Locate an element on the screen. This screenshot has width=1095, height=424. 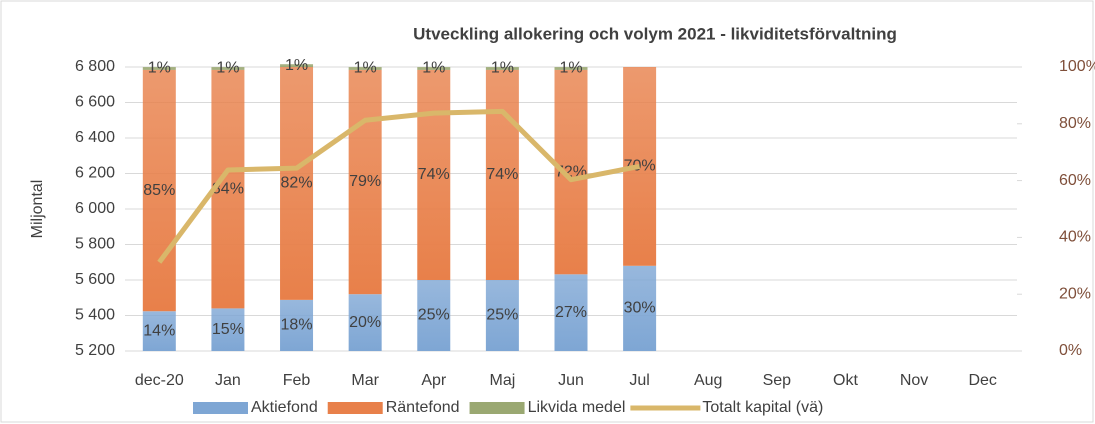
y-tick-label: 6 400 is located at coordinates (95, 137).